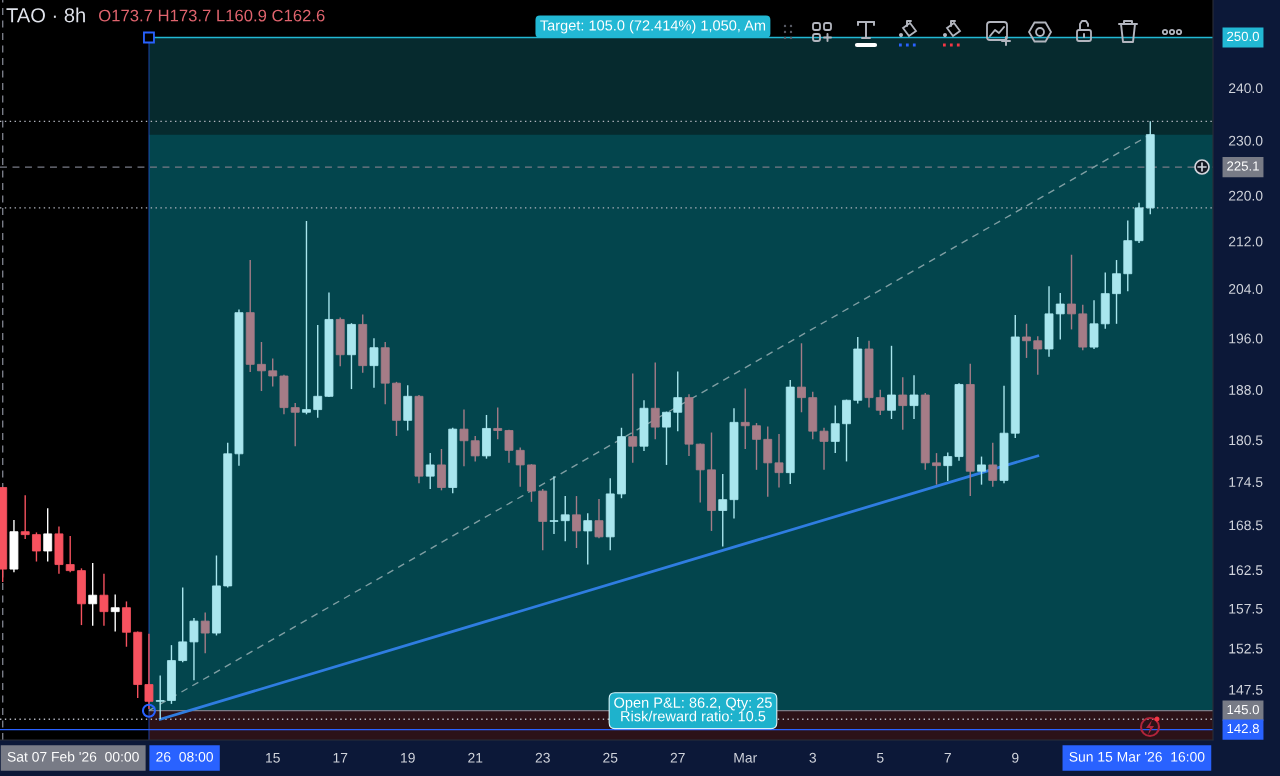 The image size is (1280, 776). Describe the element at coordinates (340, 758) in the screenshot. I see `x-tick-label: 17` at that location.